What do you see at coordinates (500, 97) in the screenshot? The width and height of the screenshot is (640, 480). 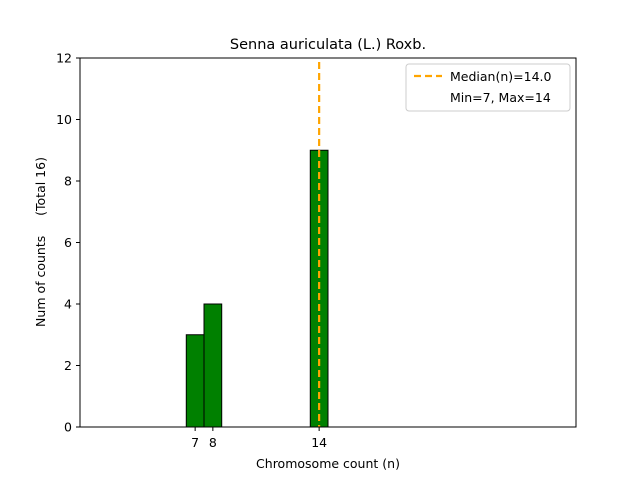 I see `legend-minmax-label: Min=7, Max=14` at bounding box center [500, 97].